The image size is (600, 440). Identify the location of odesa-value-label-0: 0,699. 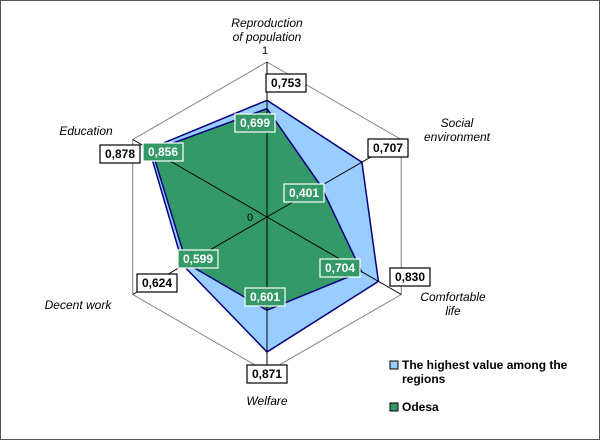
(255, 123).